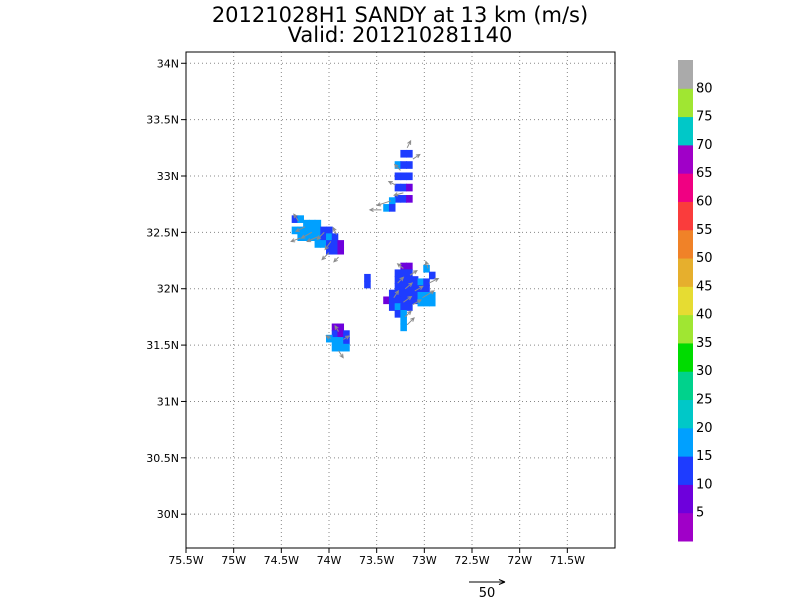 This screenshot has width=800, height=600. I want to click on colorbar-label: 35, so click(704, 343).